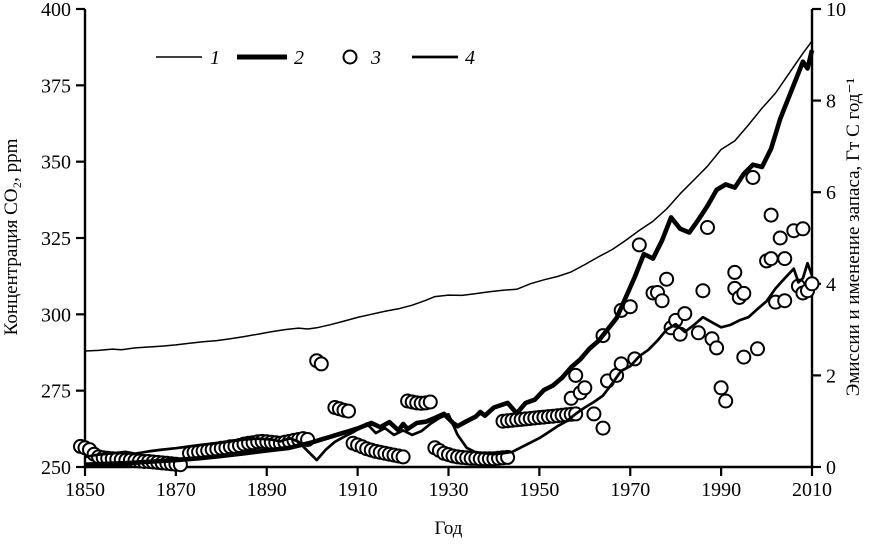 This screenshot has width=876, height=547. What do you see at coordinates (836, 10) in the screenshot?
I see `y-right-tick-label: 10` at bounding box center [836, 10].